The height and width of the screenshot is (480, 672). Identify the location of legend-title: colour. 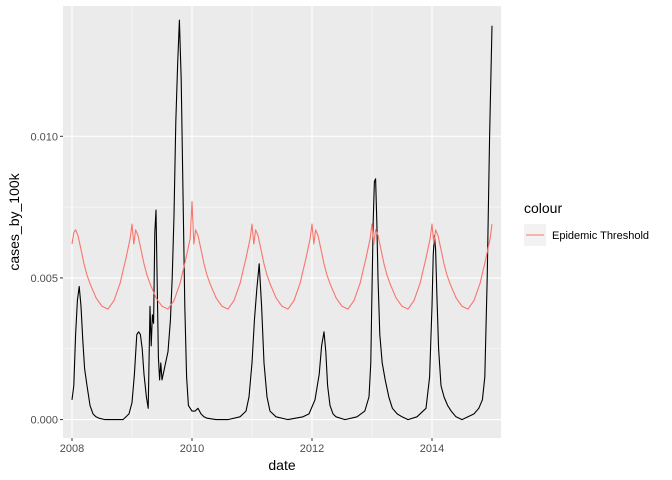
(543, 208).